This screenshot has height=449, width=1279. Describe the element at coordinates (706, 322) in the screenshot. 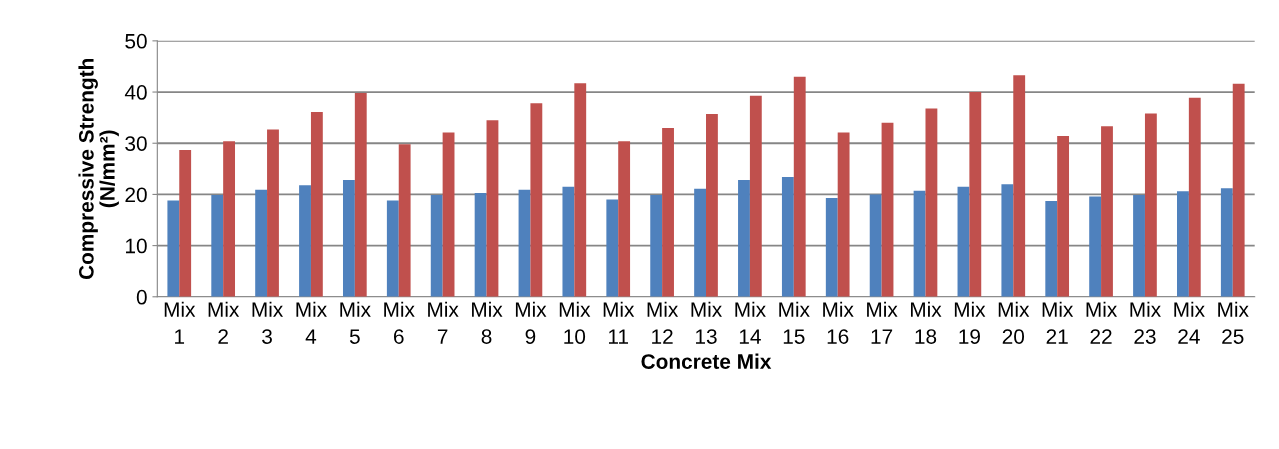

I see `x-tick-label: Mix 13` at that location.